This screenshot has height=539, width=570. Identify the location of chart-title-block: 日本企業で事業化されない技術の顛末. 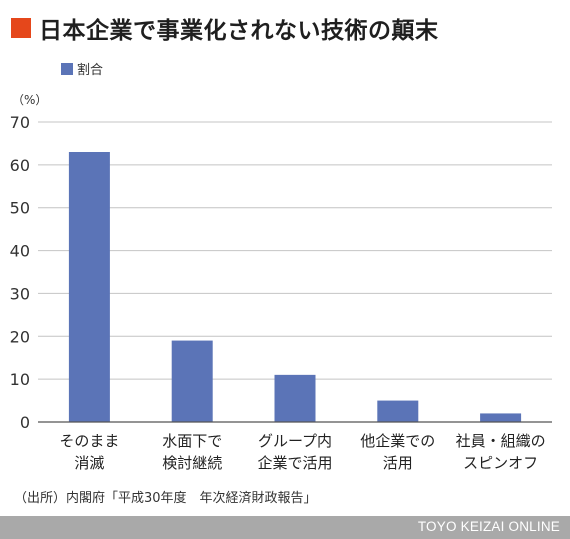
(225, 28).